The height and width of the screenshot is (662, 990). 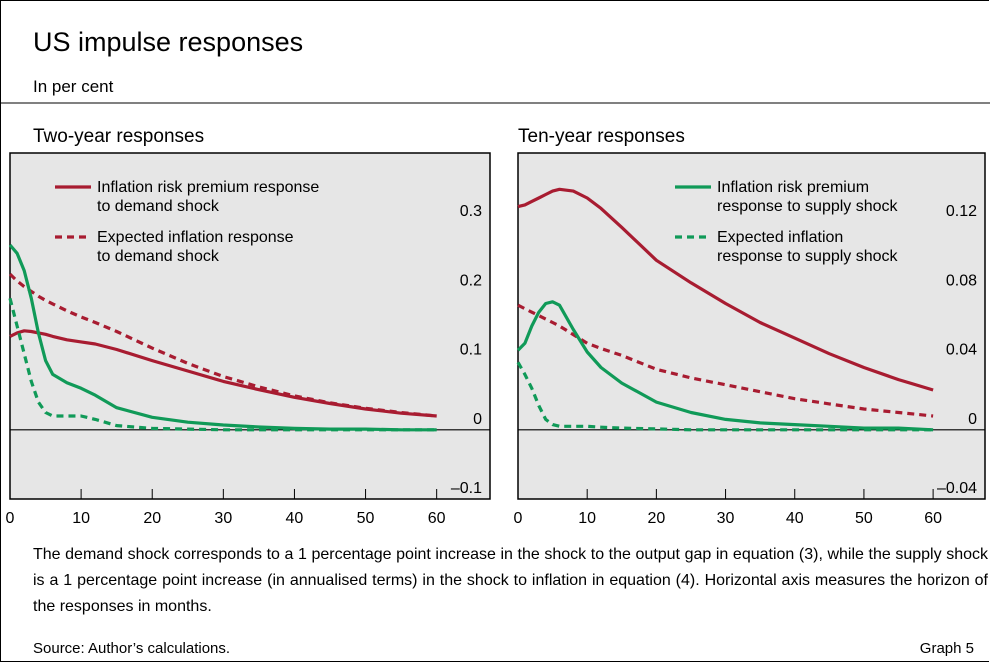 What do you see at coordinates (961, 211) in the screenshot?
I see `y-tick-label: 0.12` at bounding box center [961, 211].